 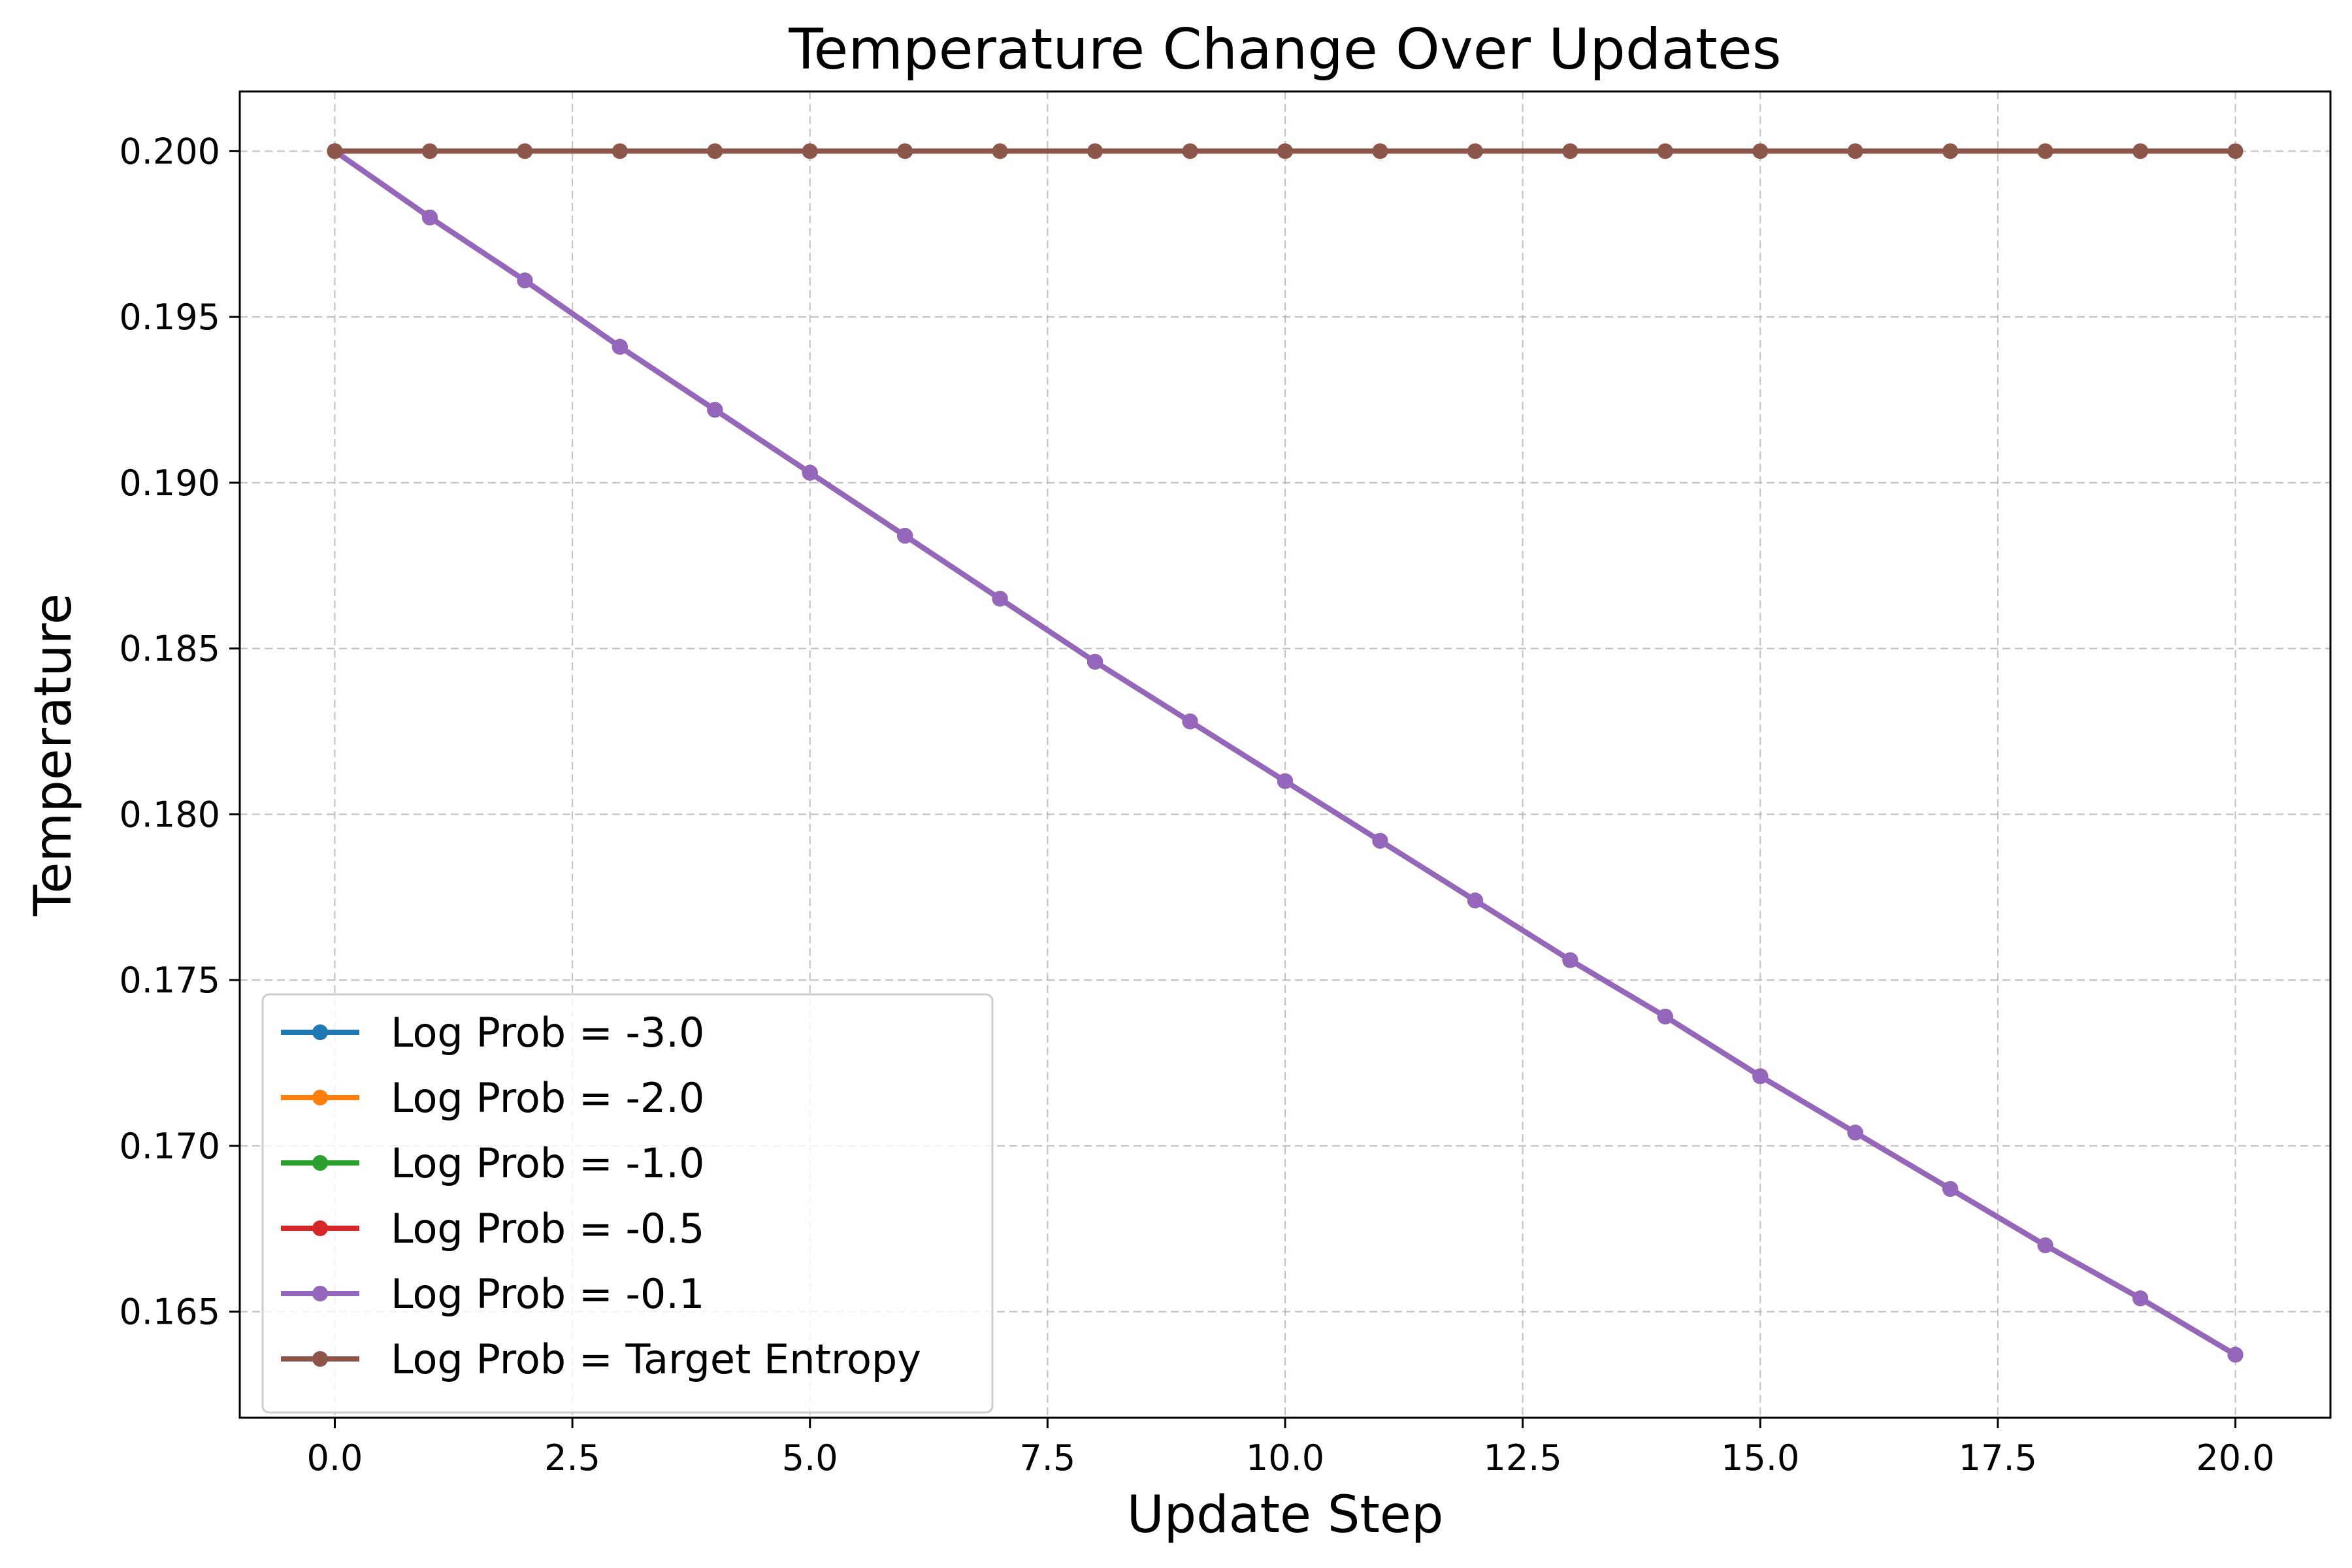 What do you see at coordinates (572, 1457) in the screenshot?
I see `x-tick-label: 2.5` at bounding box center [572, 1457].